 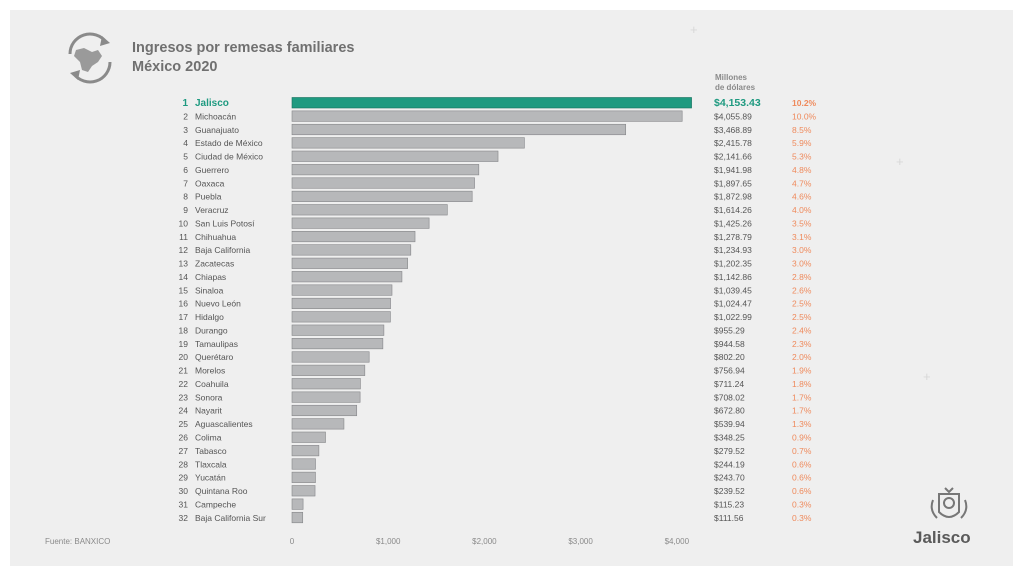 I want to click on state-label: Yucatán, so click(x=210, y=478).